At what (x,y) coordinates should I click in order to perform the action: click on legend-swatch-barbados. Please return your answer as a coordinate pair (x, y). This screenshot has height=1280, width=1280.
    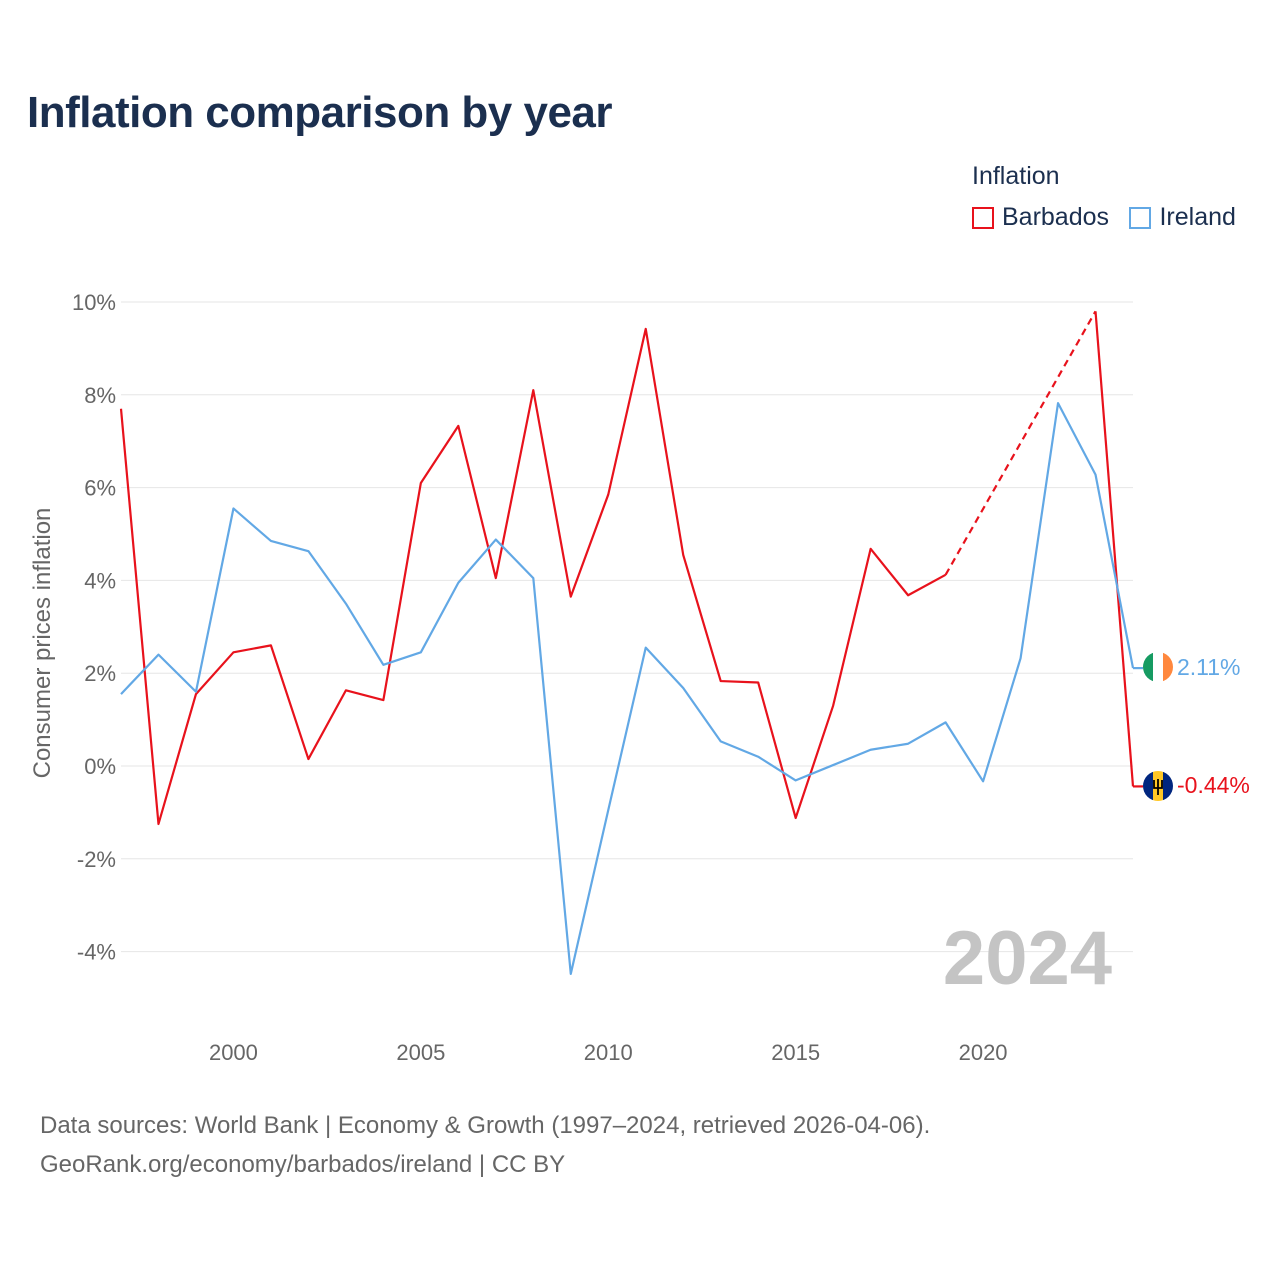
    Looking at the image, I should click on (983, 217).